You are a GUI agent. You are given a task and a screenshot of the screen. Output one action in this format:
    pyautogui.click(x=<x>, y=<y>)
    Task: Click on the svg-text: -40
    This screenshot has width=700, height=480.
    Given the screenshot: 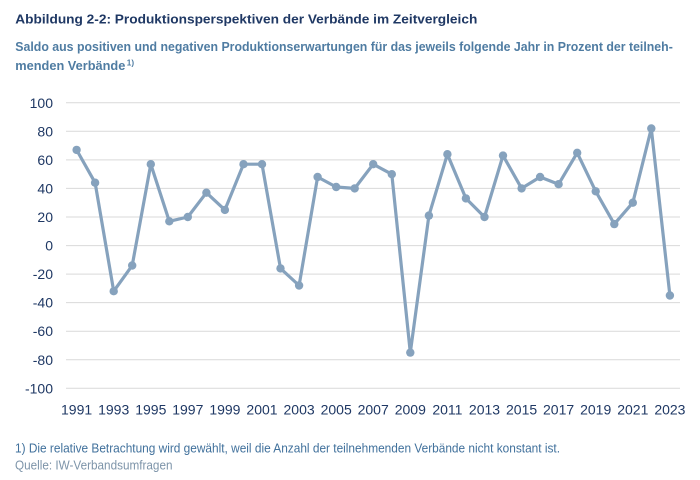 What is the action you would take?
    pyautogui.click(x=43, y=303)
    